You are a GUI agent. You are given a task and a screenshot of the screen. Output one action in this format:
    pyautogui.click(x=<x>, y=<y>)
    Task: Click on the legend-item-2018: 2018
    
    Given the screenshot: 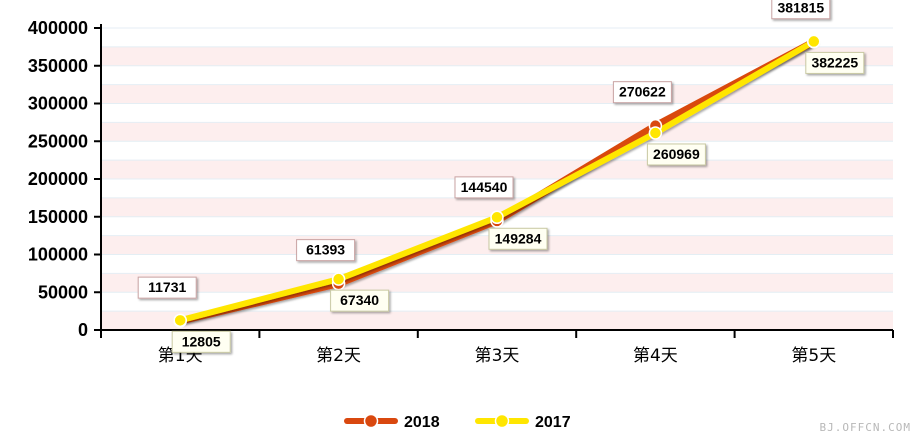 What is the action you would take?
    pyautogui.click(x=392, y=422)
    